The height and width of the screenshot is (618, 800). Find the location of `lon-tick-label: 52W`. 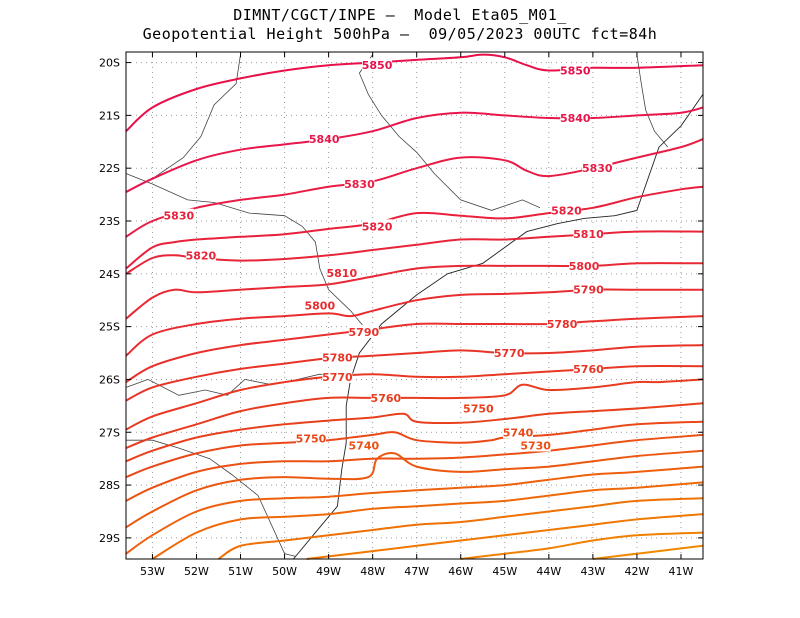

lon-tick-label: 52W is located at coordinates (196, 571).